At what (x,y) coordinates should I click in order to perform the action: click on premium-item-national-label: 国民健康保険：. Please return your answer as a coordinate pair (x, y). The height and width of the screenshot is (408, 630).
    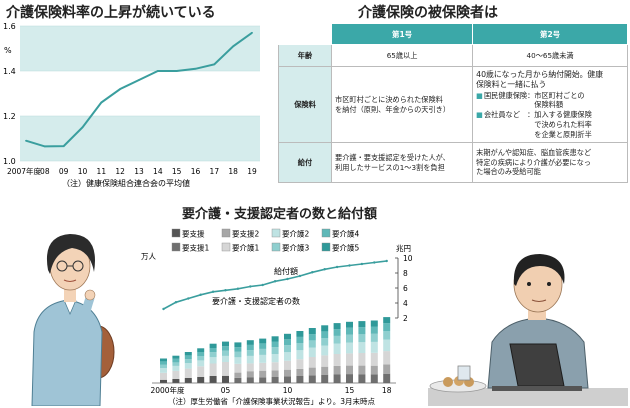
    Looking at the image, I should click on (505, 100).